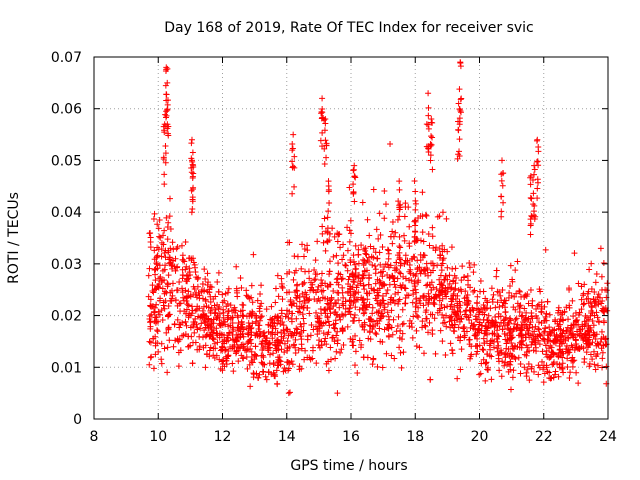  I want to click on y-tick-label: 0.05, so click(66, 161).